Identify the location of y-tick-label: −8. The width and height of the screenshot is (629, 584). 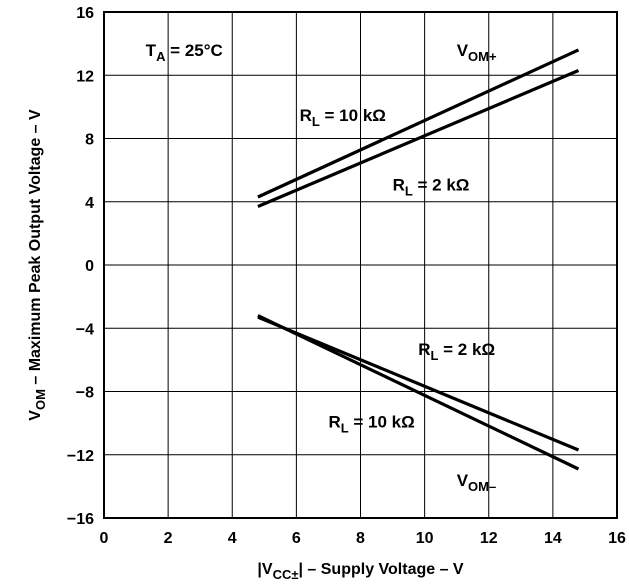
(85, 393).